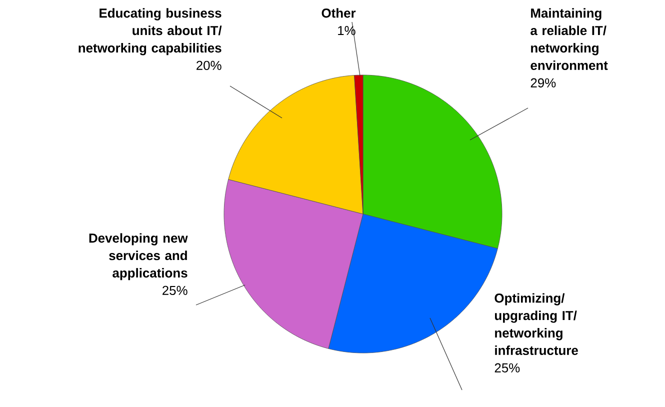  What do you see at coordinates (150, 32) in the screenshot?
I see `slice-label: Educating business units about IT/ networking capabilities` at bounding box center [150, 32].